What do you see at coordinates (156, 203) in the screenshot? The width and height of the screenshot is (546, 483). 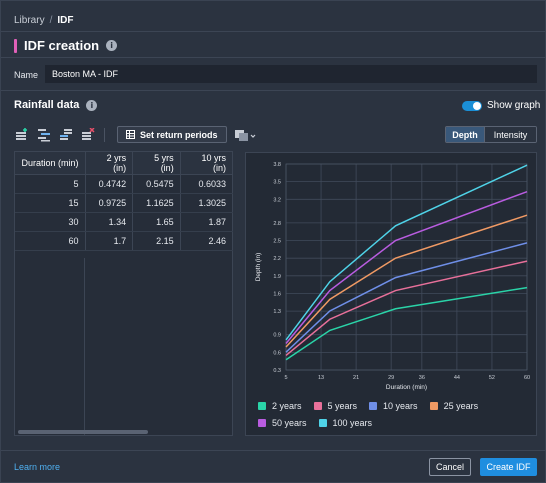 I see `table-cell: 1.1625` at bounding box center [156, 203].